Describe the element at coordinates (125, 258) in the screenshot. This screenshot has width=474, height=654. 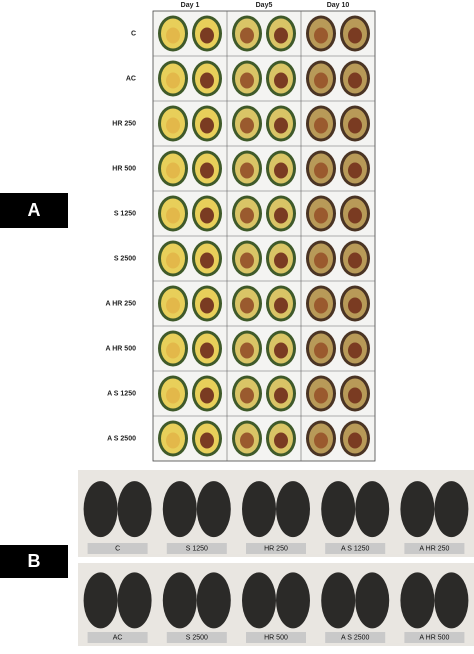
I see `row-label: S 2500` at that location.